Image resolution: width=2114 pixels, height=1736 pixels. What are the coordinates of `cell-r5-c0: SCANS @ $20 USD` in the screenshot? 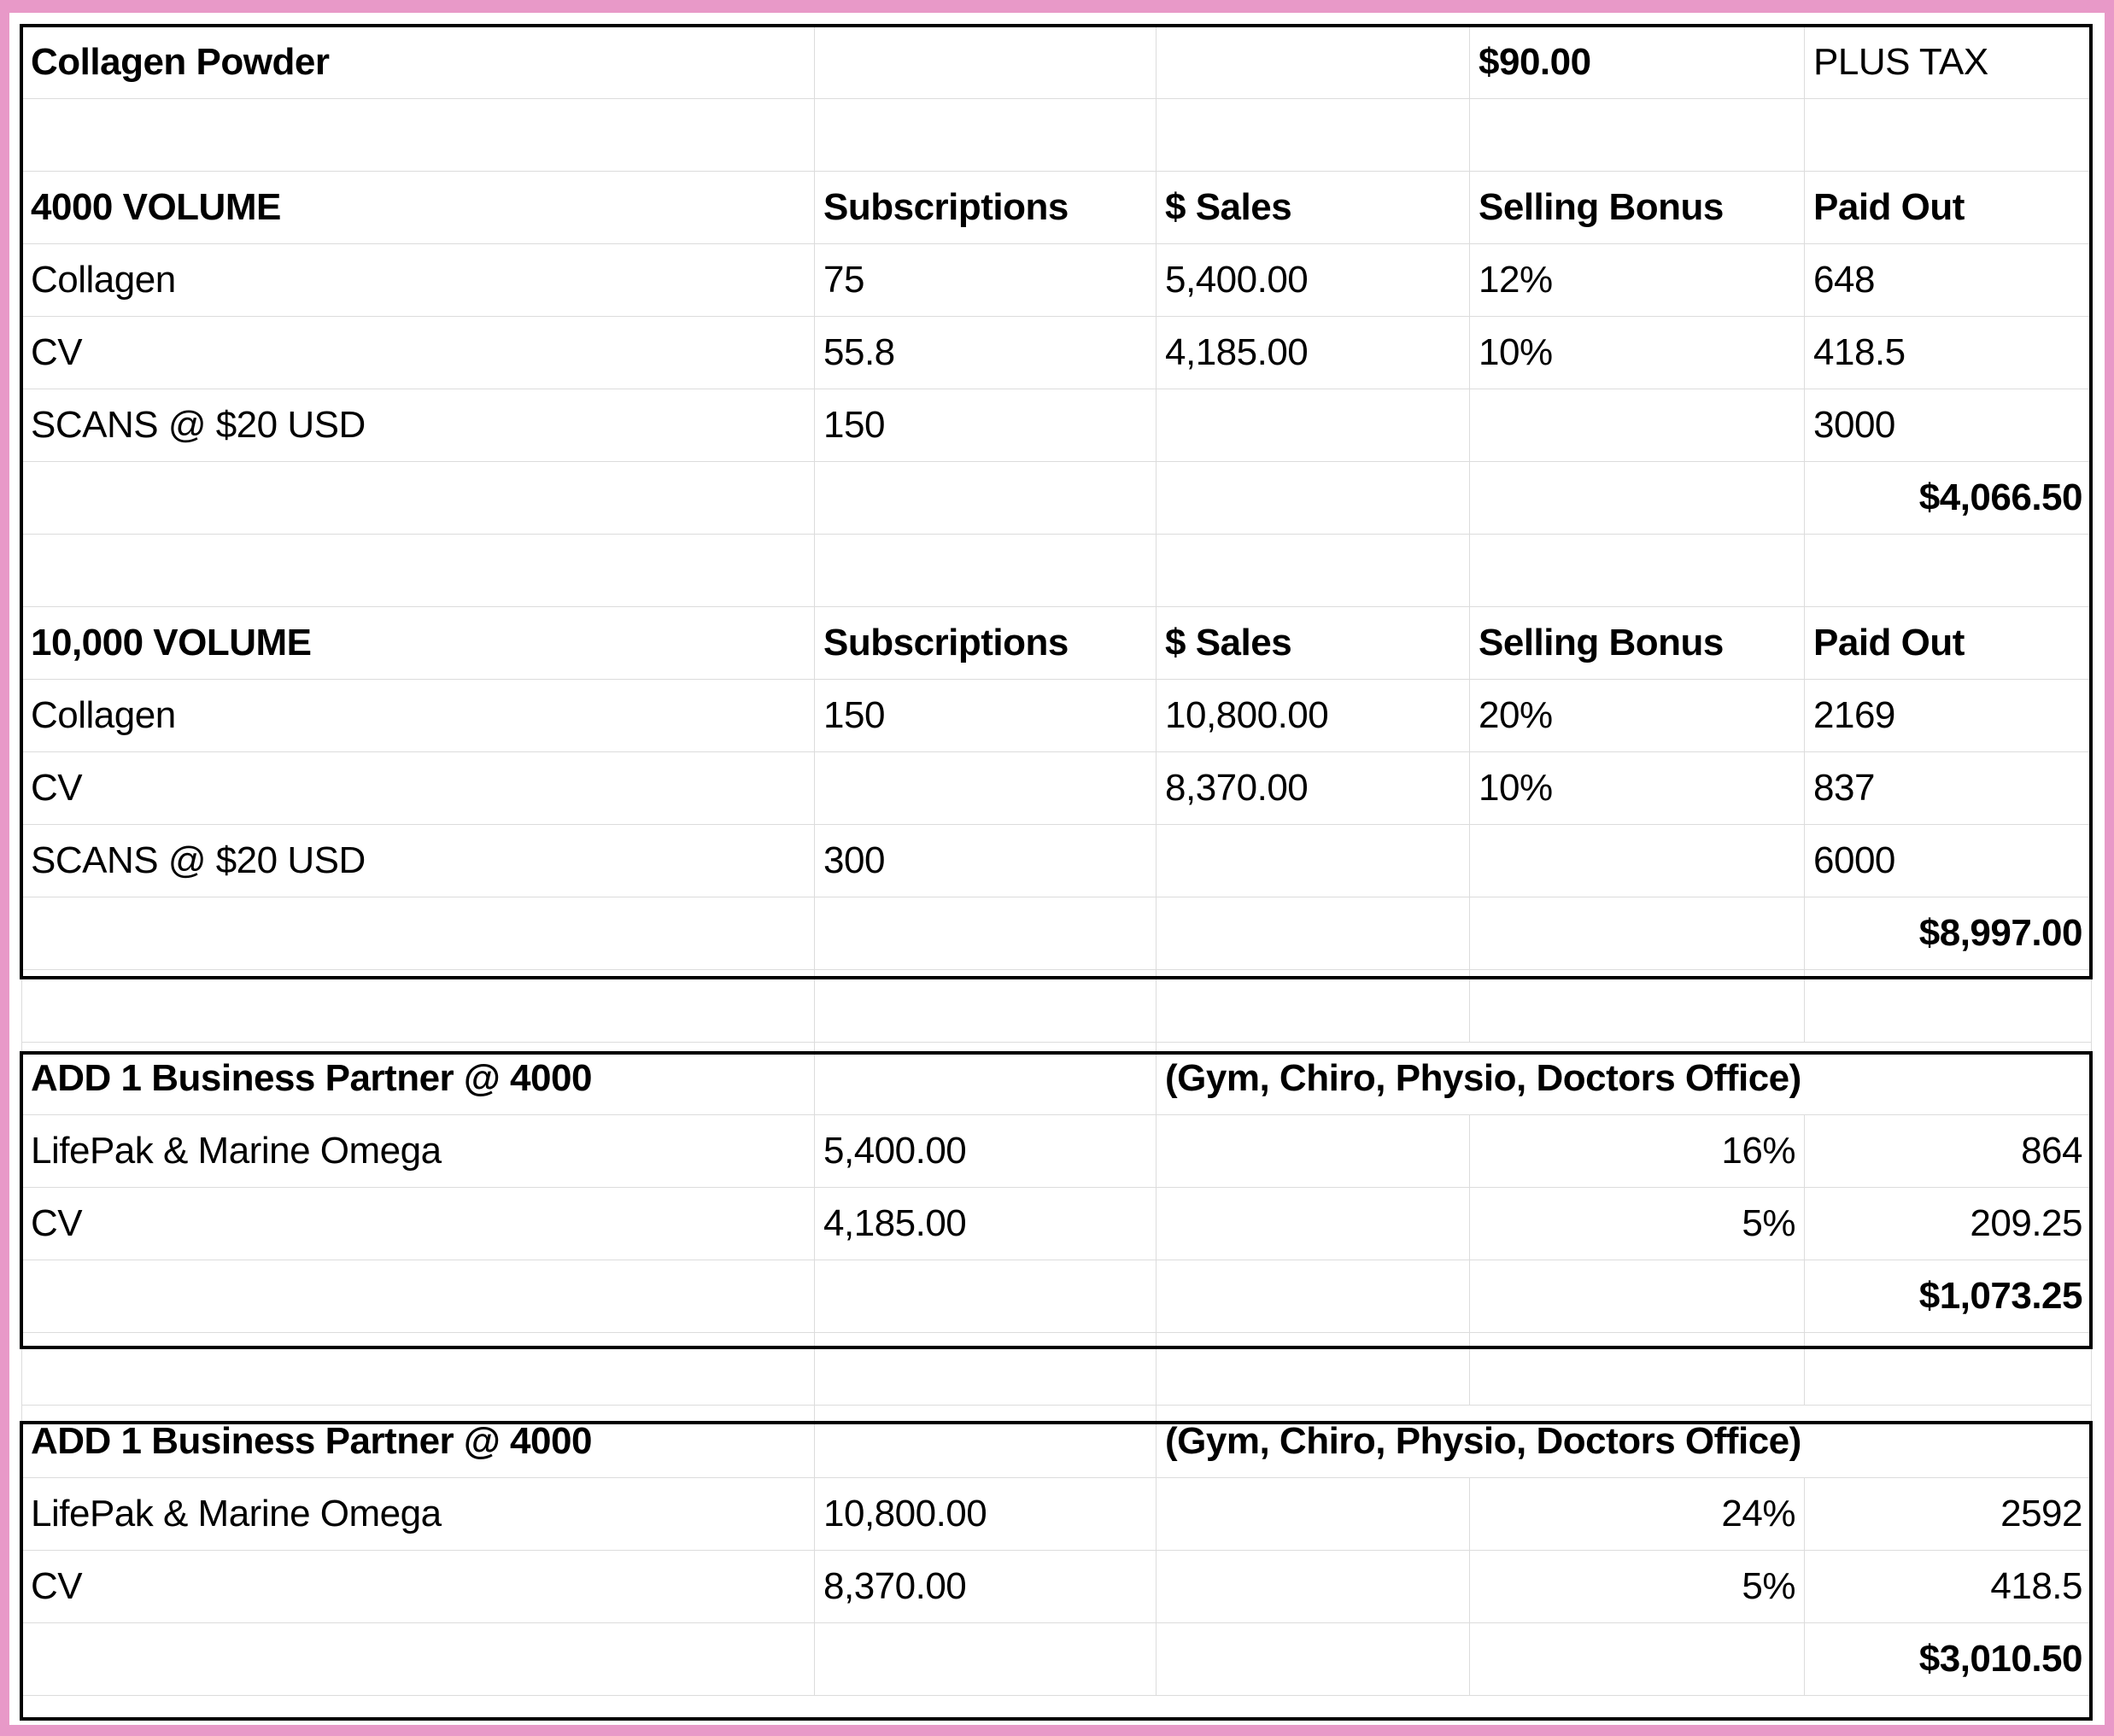 It's located at (418, 425).